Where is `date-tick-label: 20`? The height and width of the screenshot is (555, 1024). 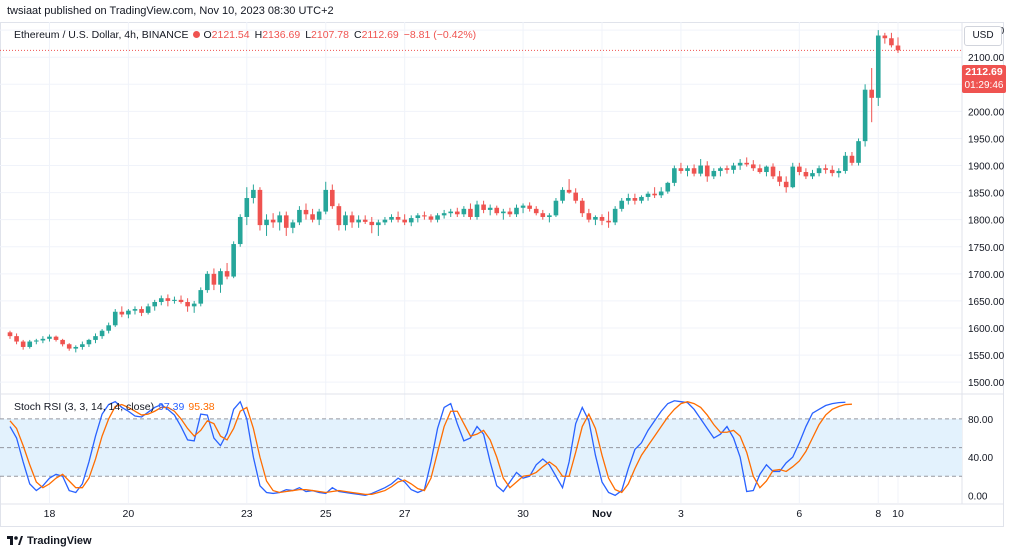
date-tick-label: 20 is located at coordinates (129, 514).